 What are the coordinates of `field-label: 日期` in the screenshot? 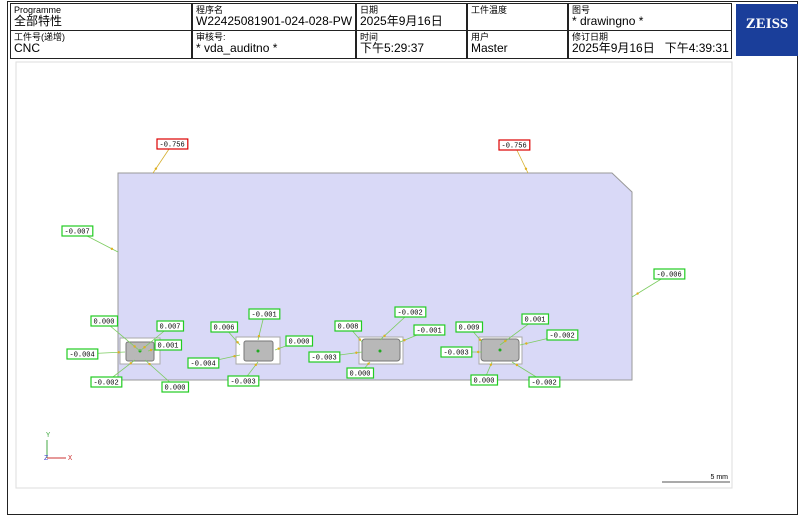 It's located at (369, 10).